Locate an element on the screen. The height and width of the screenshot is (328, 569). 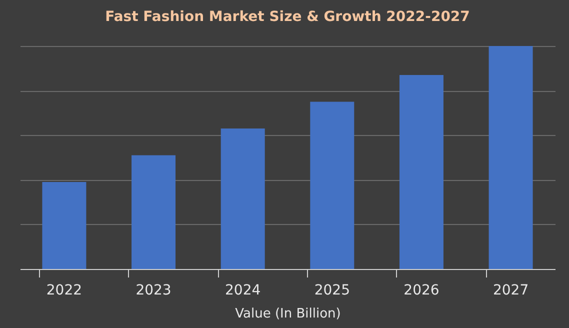
x-tick-label: 2025 is located at coordinates (332, 290).